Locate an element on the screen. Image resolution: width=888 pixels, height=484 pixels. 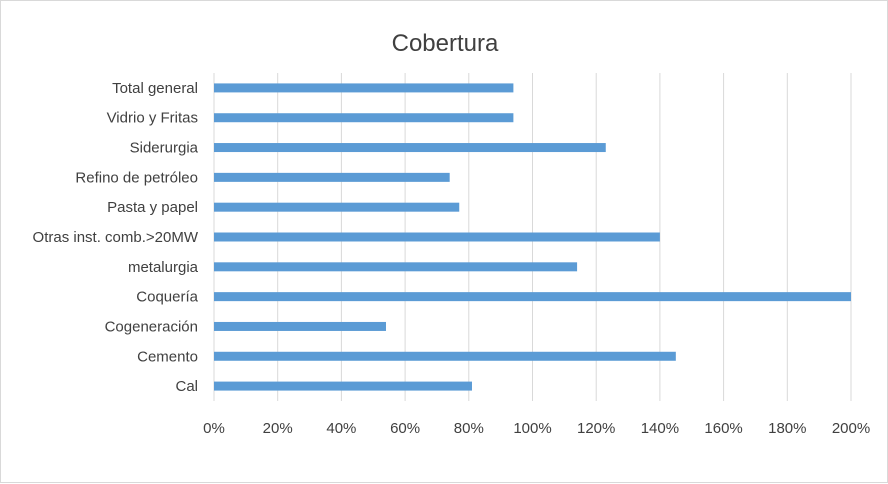
x-tick-label: 200% is located at coordinates (851, 428).